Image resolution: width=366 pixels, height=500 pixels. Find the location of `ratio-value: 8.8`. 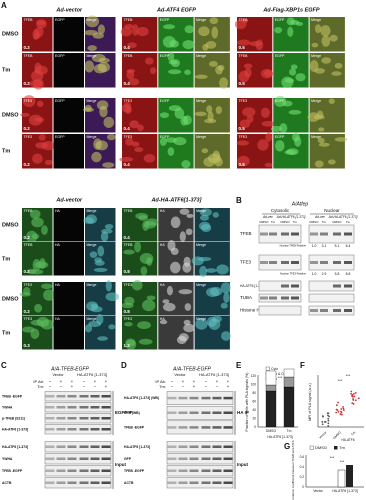

ratio-value: 8.8 is located at coordinates (348, 274).